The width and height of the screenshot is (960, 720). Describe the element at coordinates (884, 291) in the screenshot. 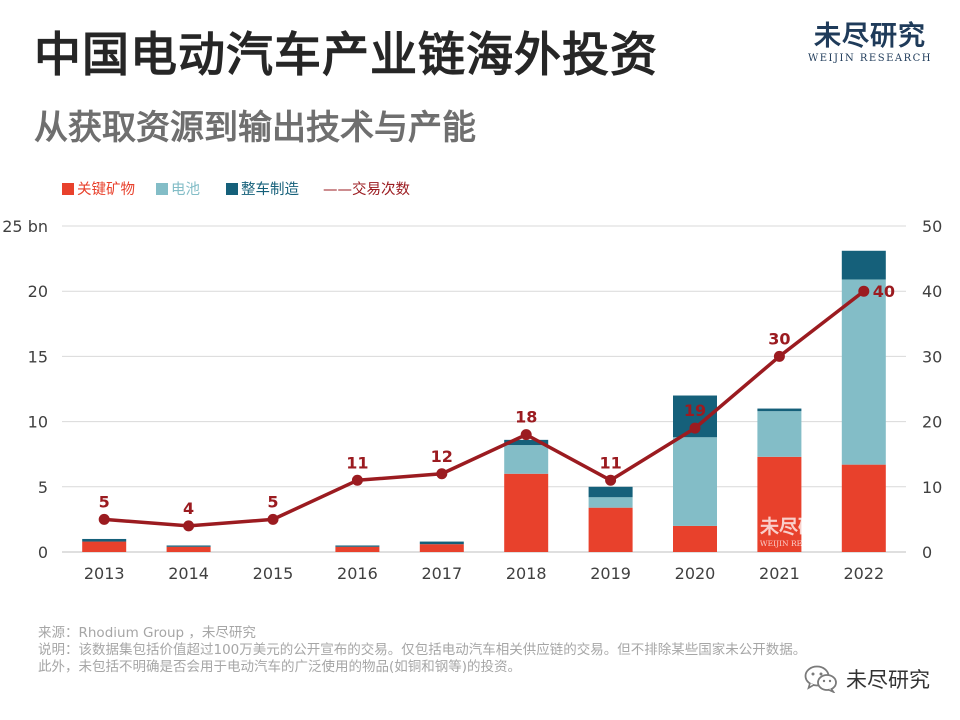

I see `deal-count-label: 40` at that location.